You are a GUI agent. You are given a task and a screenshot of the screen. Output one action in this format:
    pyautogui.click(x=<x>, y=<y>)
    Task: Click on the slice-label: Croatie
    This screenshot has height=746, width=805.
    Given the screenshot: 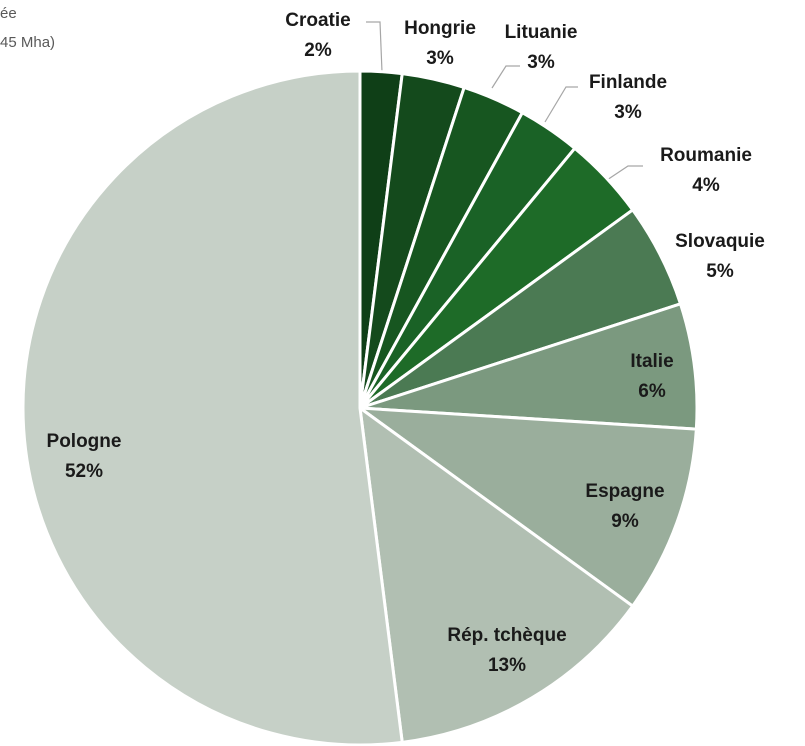 What is the action you would take?
    pyautogui.click(x=317, y=20)
    